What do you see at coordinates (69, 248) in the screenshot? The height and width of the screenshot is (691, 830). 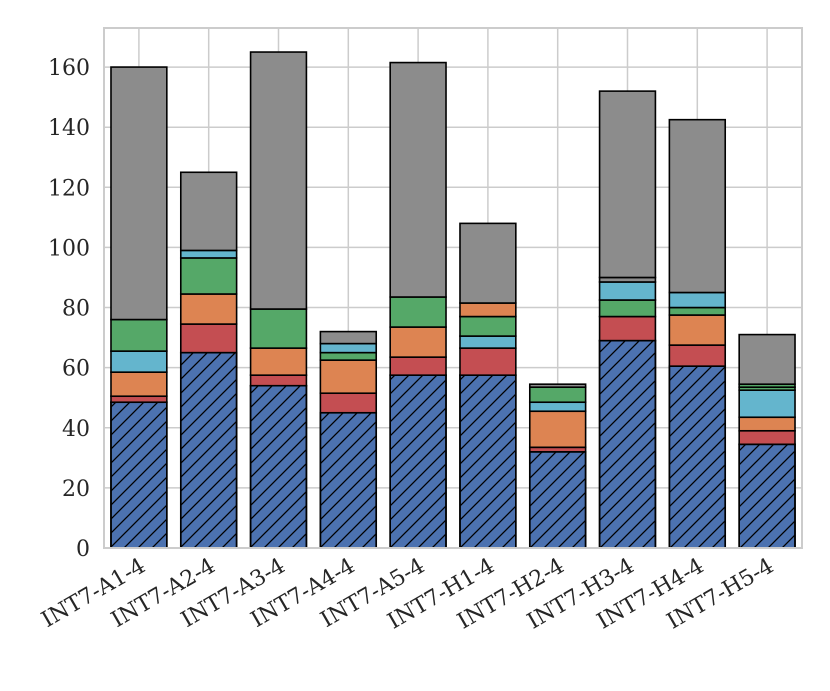 I see `y-tick-label: 100` at bounding box center [69, 248].